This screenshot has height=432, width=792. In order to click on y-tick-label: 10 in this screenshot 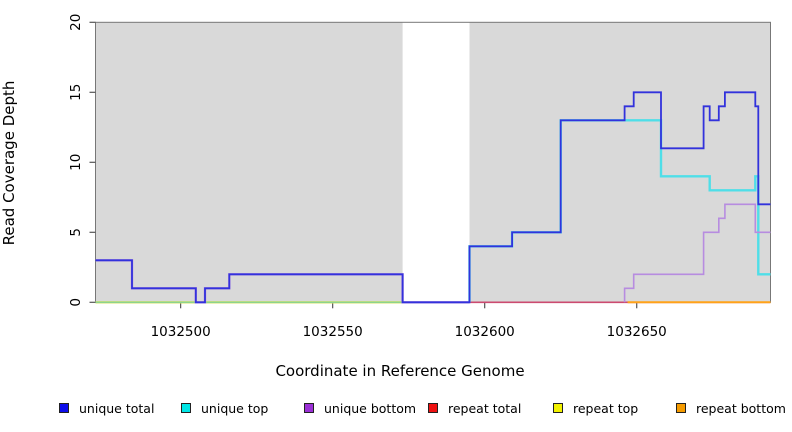, I will do `click(76, 162)`.